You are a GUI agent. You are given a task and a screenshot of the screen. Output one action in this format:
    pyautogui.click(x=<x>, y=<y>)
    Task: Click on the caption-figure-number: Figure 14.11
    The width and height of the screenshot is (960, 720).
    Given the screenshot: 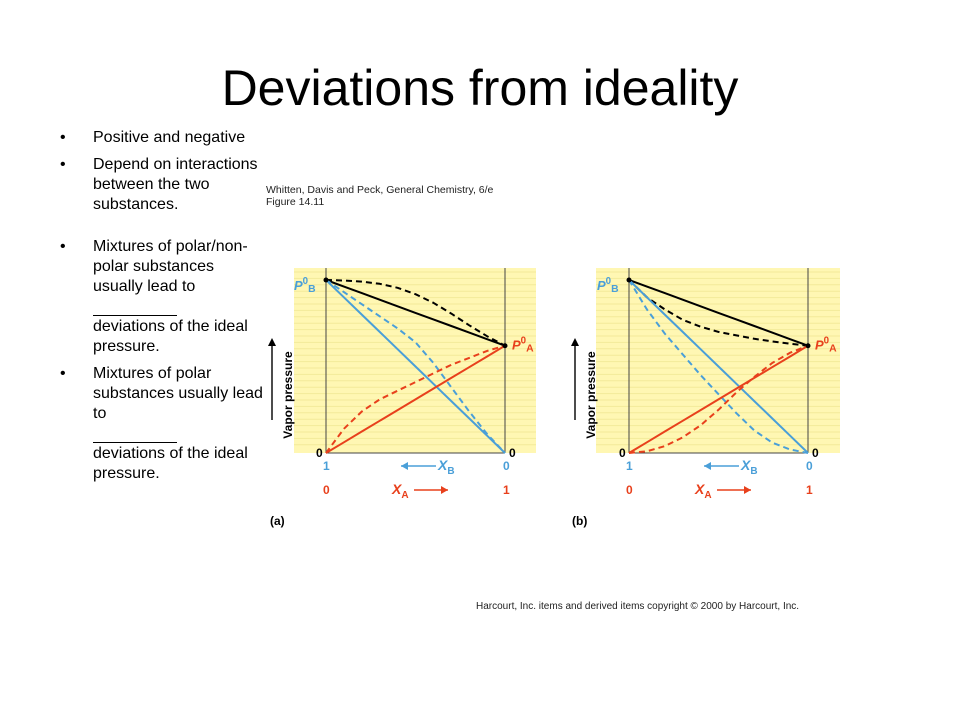 What is the action you would take?
    pyautogui.click(x=295, y=202)
    